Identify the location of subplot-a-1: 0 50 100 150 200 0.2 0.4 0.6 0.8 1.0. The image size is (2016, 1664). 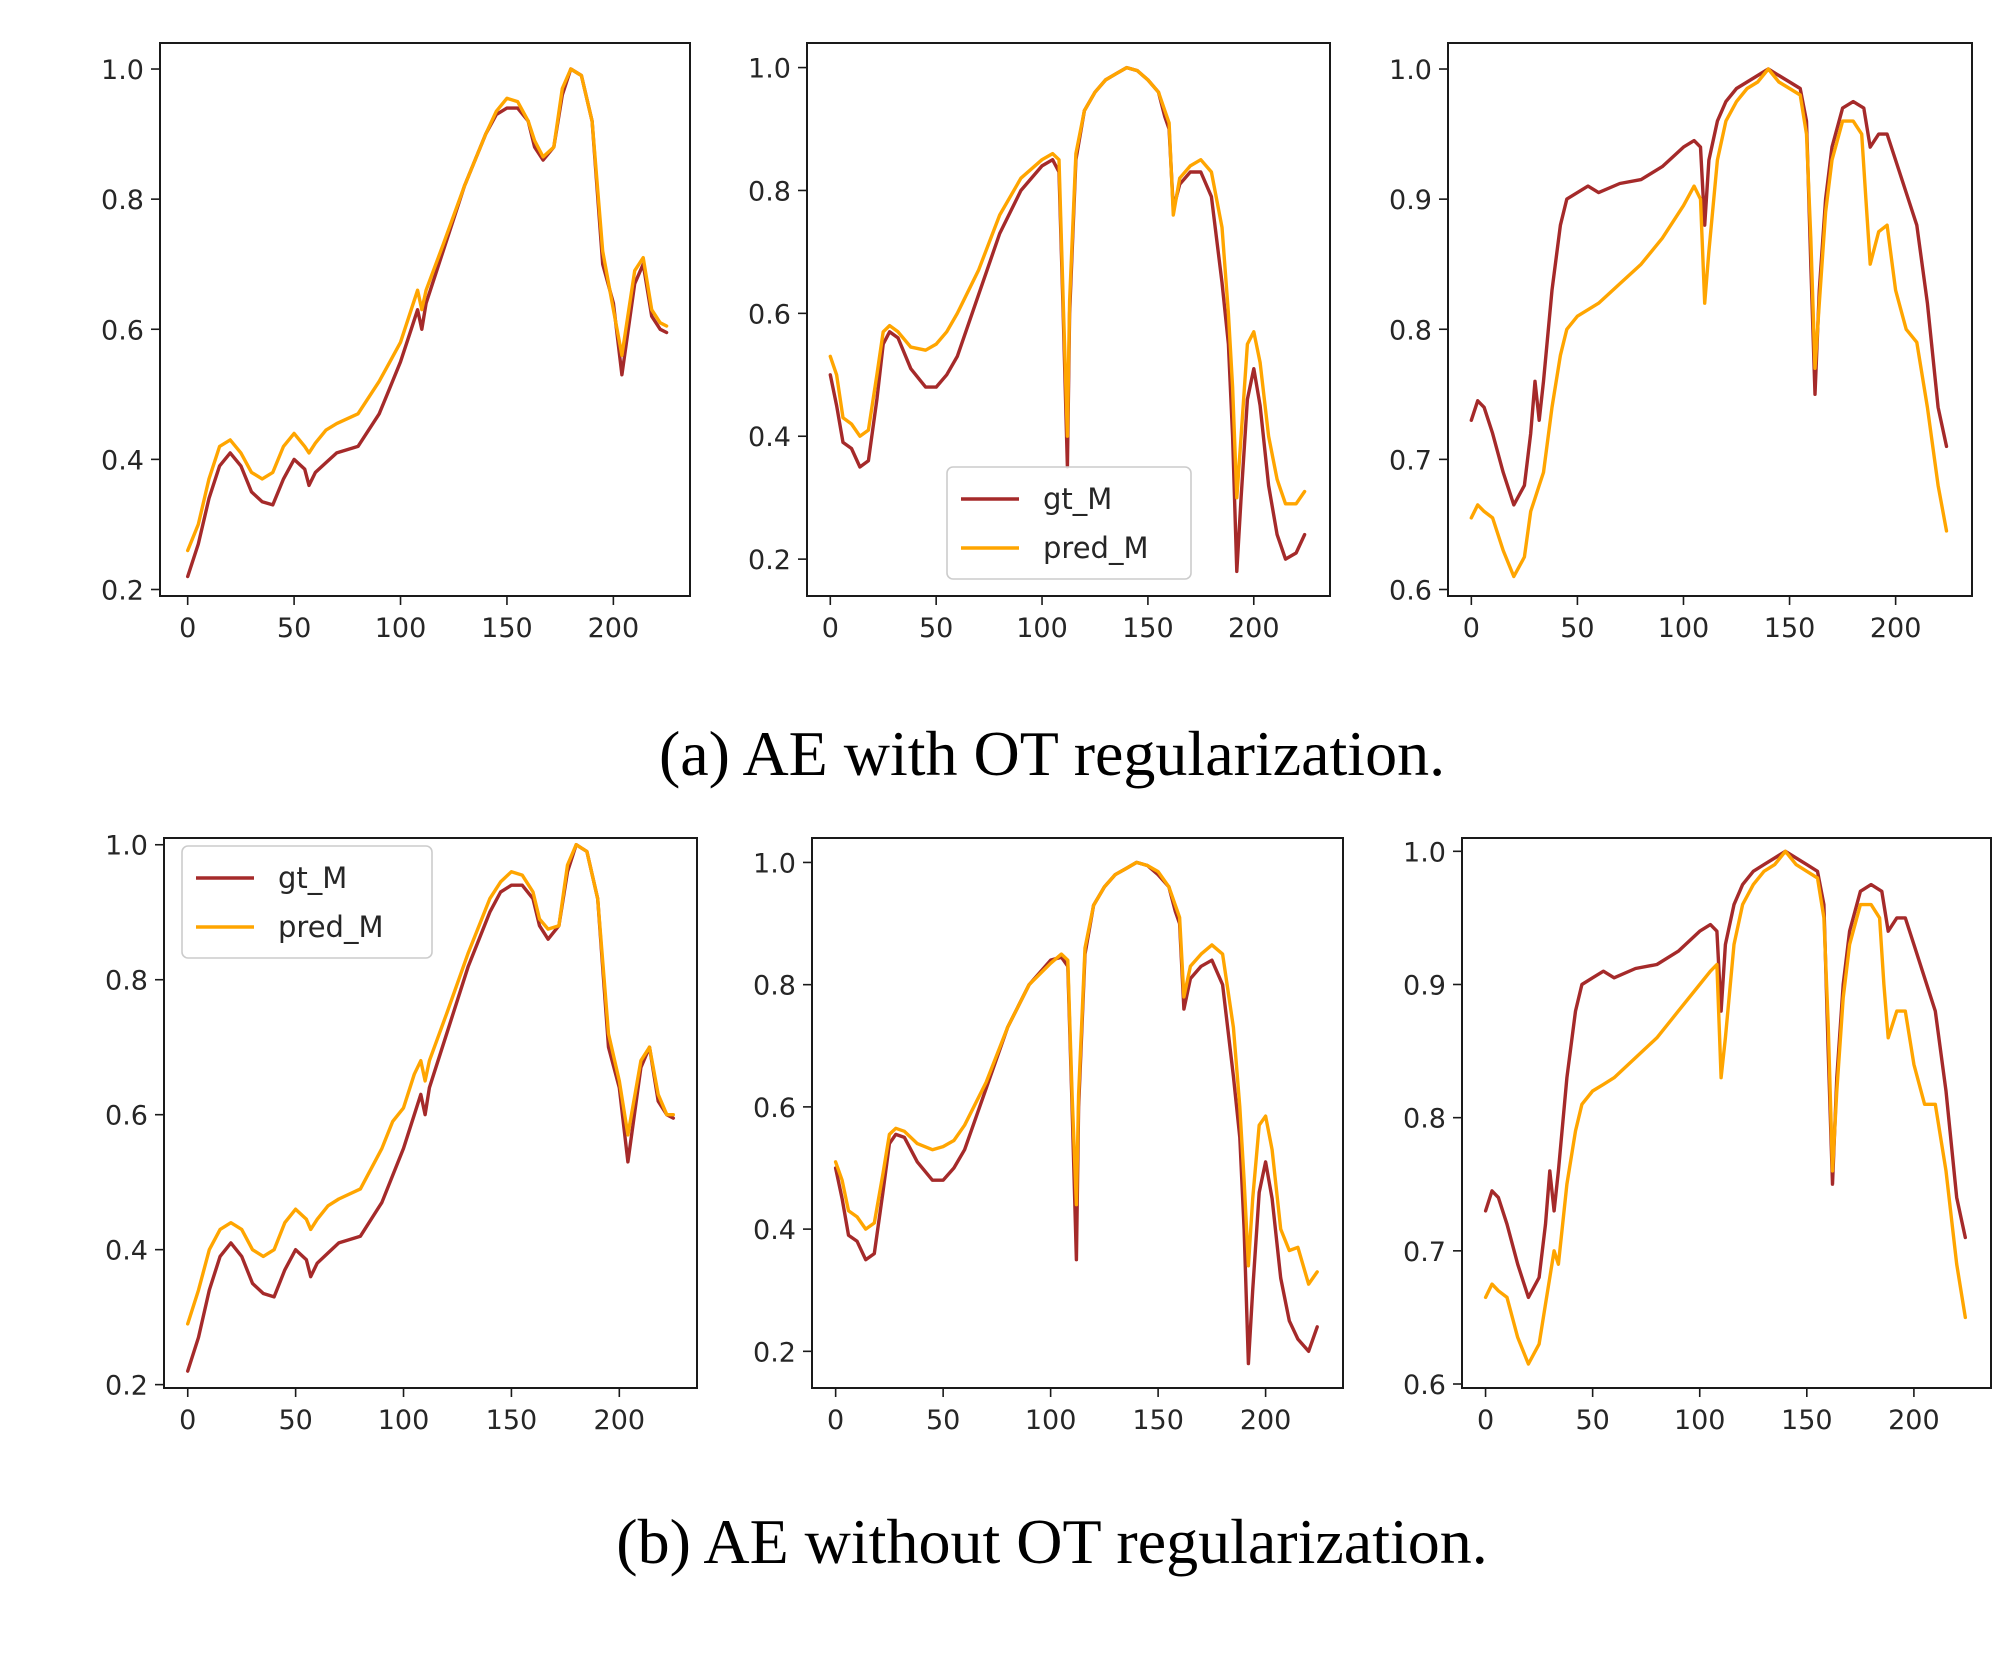
(396, 343).